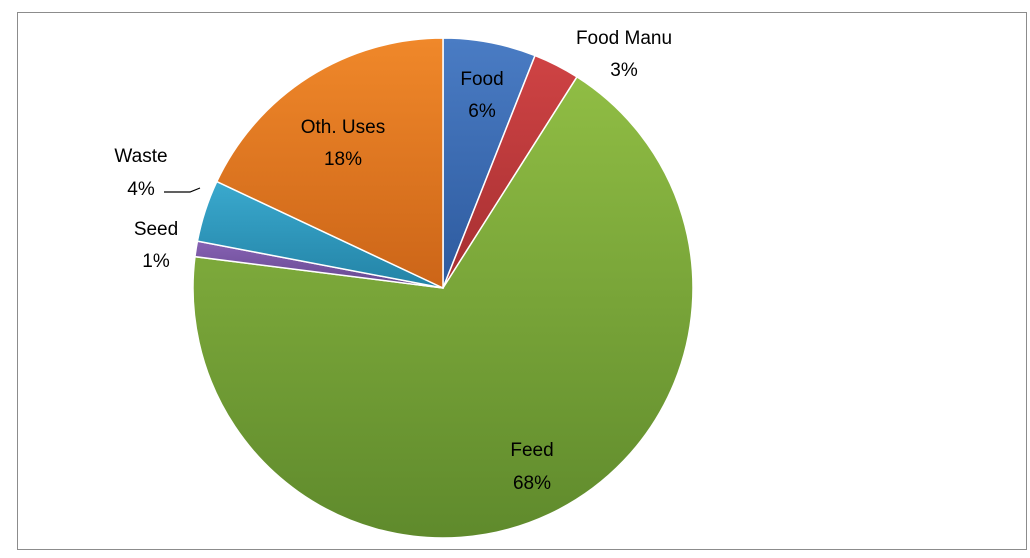 The height and width of the screenshot is (558, 1030). I want to click on slice-percent: 68%, so click(532, 483).